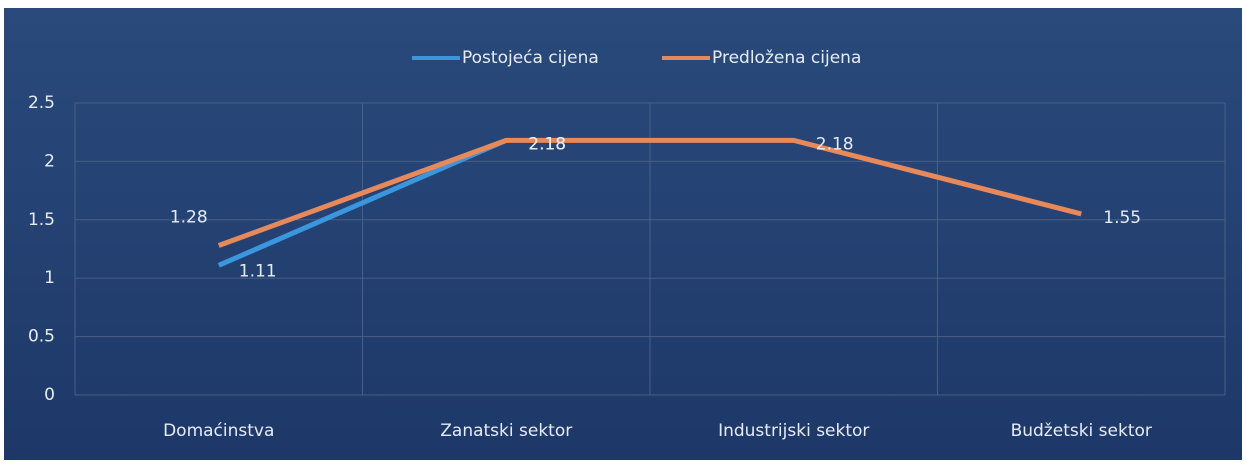 The width and height of the screenshot is (1246, 468). What do you see at coordinates (218, 431) in the screenshot?
I see `x-tick-label: Domaćinstva` at bounding box center [218, 431].